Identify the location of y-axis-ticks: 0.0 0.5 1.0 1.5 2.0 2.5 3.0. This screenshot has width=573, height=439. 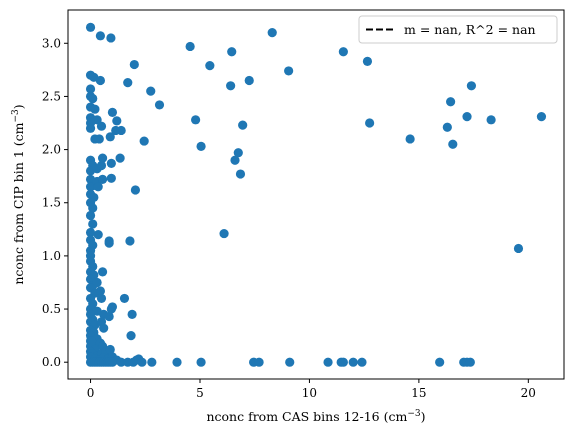
(55, 202).